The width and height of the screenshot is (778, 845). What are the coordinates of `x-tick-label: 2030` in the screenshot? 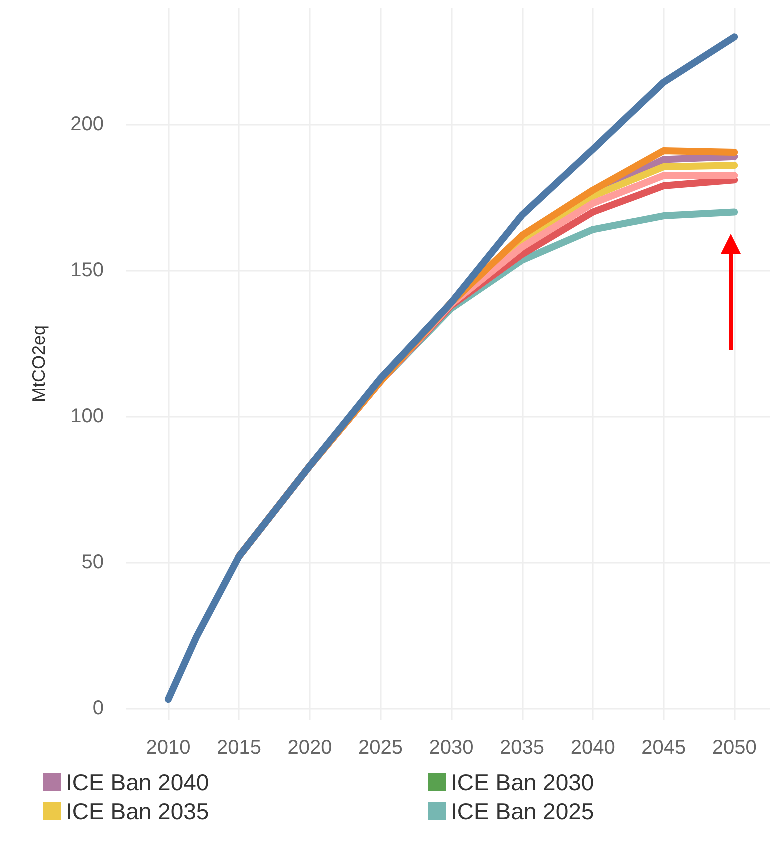 It's located at (451, 748).